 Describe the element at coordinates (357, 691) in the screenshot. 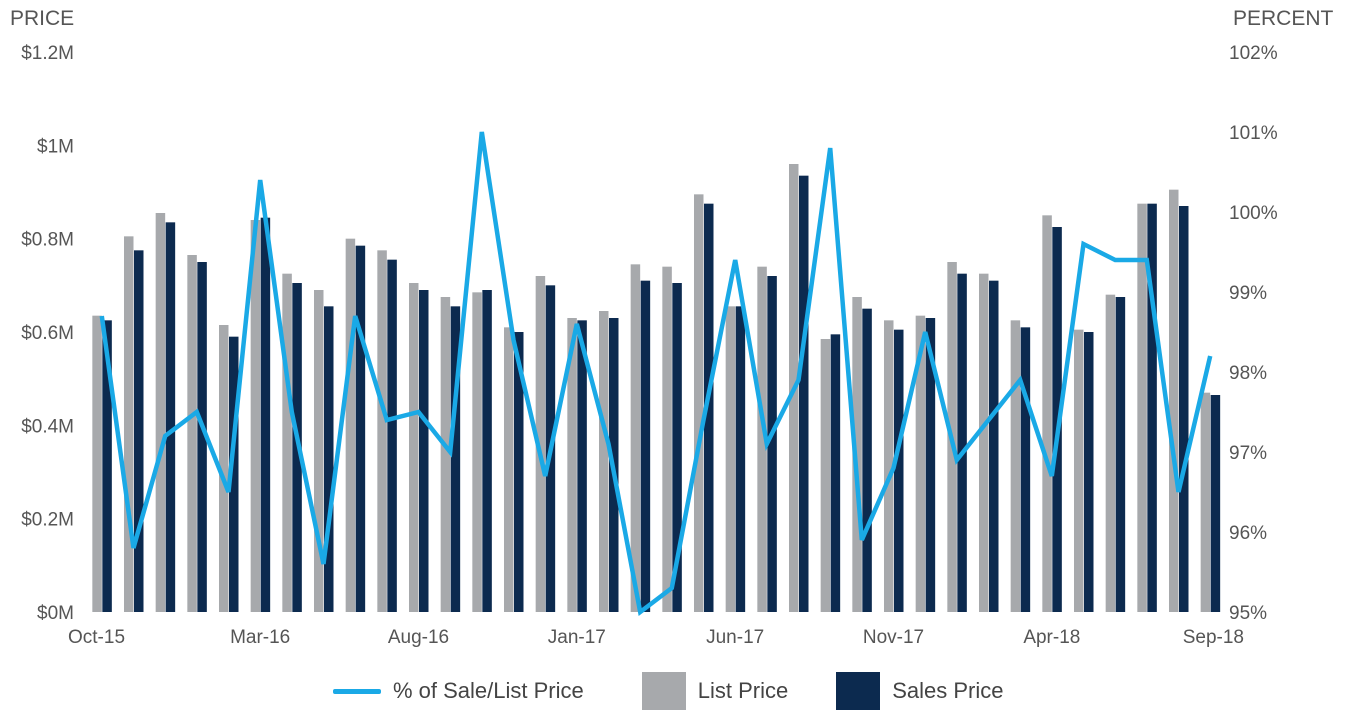

I see `legend-swatch-percent` at that location.